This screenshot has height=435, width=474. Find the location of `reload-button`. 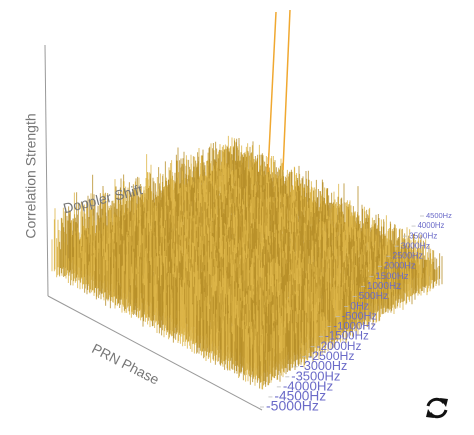

reload-button is located at coordinates (437, 408).